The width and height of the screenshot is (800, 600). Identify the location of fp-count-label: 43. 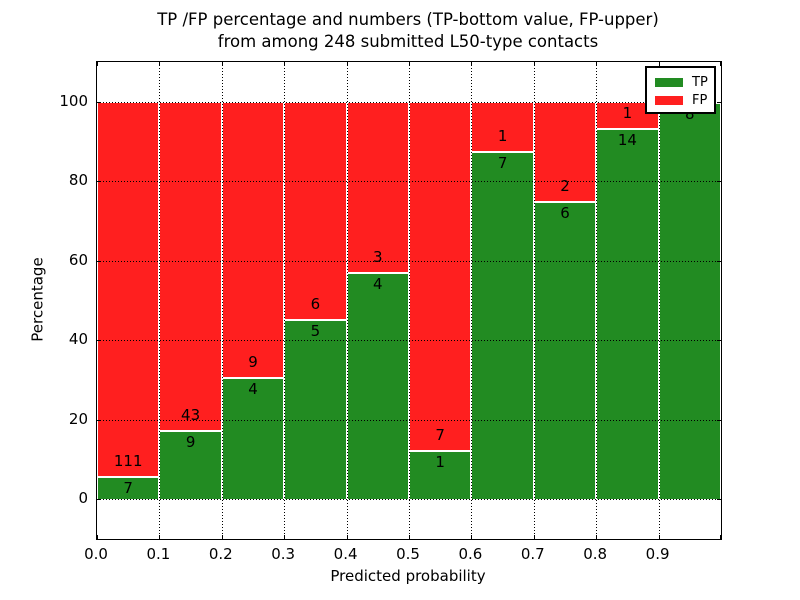
(191, 415).